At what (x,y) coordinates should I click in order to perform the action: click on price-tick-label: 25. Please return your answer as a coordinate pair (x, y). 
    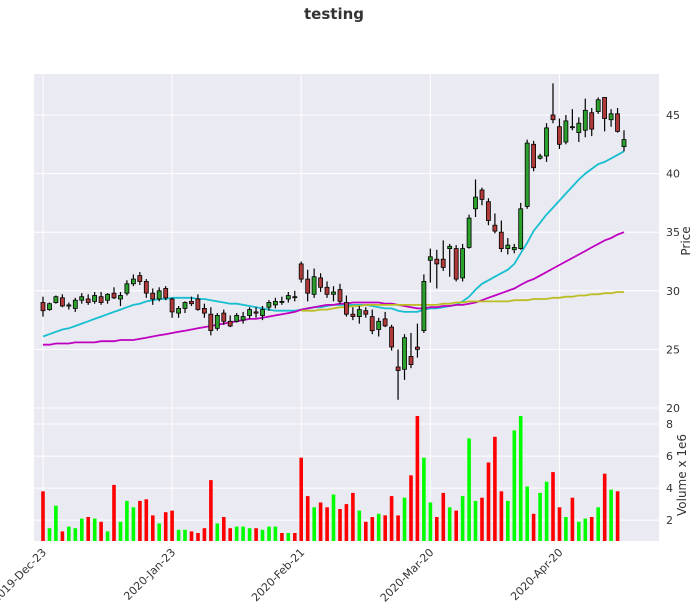
    Looking at the image, I should click on (673, 349).